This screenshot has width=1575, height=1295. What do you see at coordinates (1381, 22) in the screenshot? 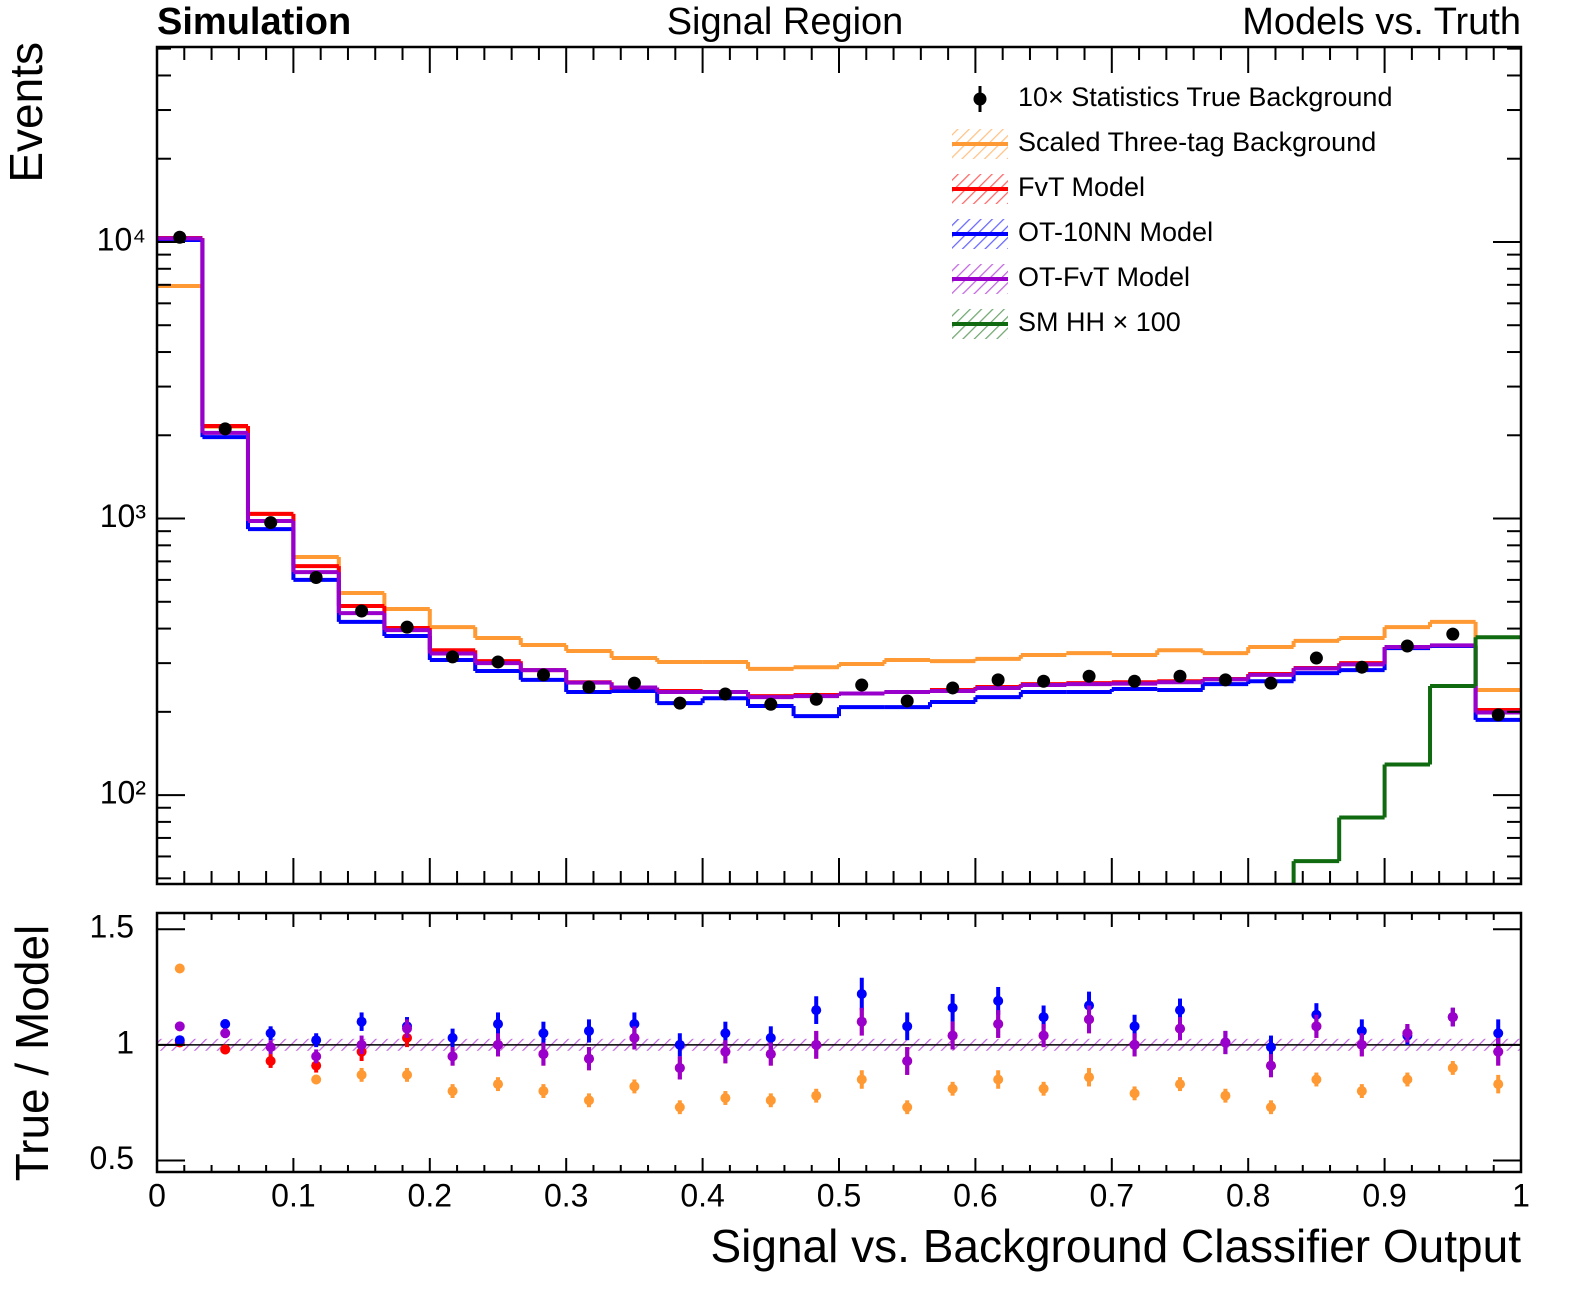
I see `title-right: Models vs. Truth` at bounding box center [1381, 22].